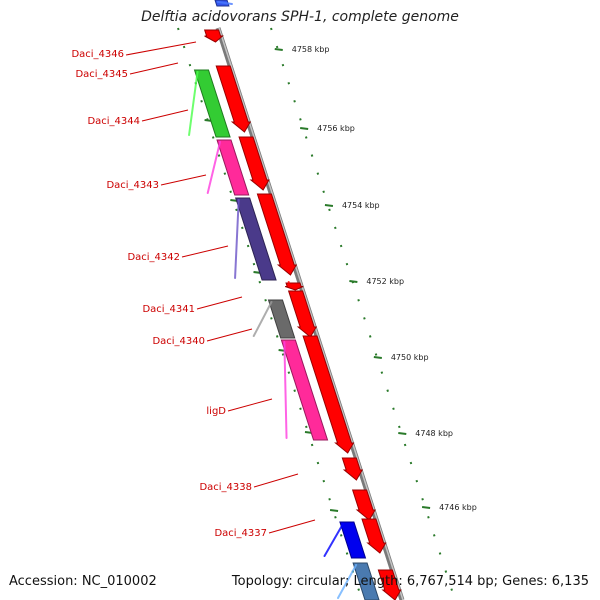 The width and height of the screenshot is (600, 600). I want to click on gene-label: Daci_4344, so click(113, 121).